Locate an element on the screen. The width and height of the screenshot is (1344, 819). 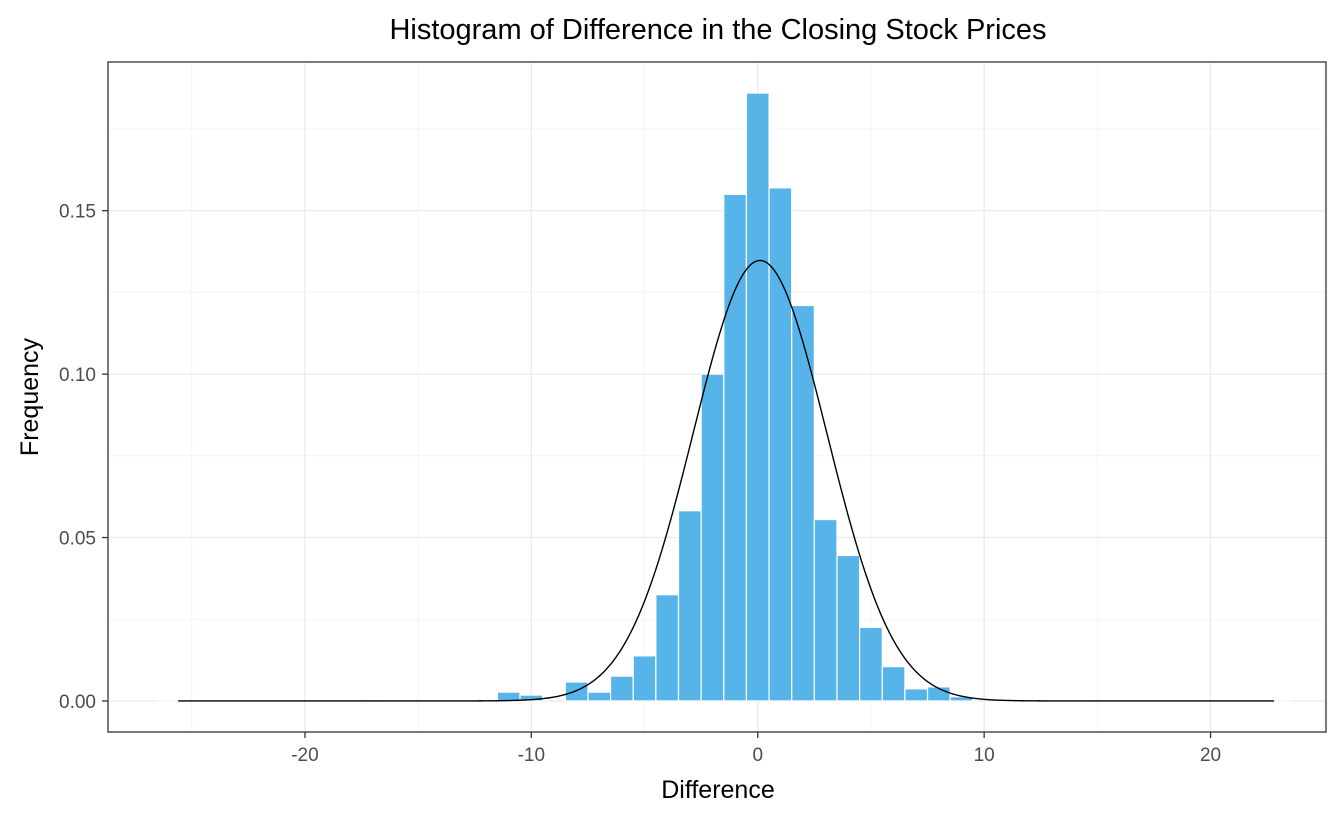
x-tick-label: 20 is located at coordinates (1210, 755).